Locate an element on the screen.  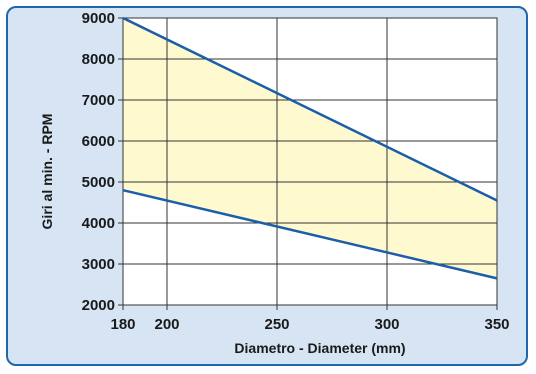
y-tick-label: 6000 is located at coordinates (98, 141).